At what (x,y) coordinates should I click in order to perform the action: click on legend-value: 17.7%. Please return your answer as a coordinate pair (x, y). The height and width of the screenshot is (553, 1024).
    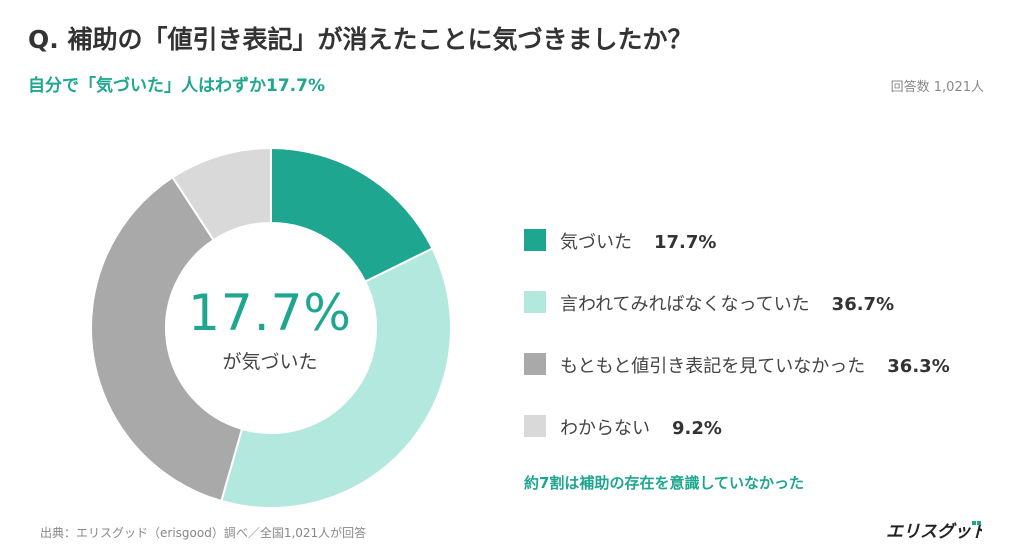
    Looking at the image, I should click on (685, 242).